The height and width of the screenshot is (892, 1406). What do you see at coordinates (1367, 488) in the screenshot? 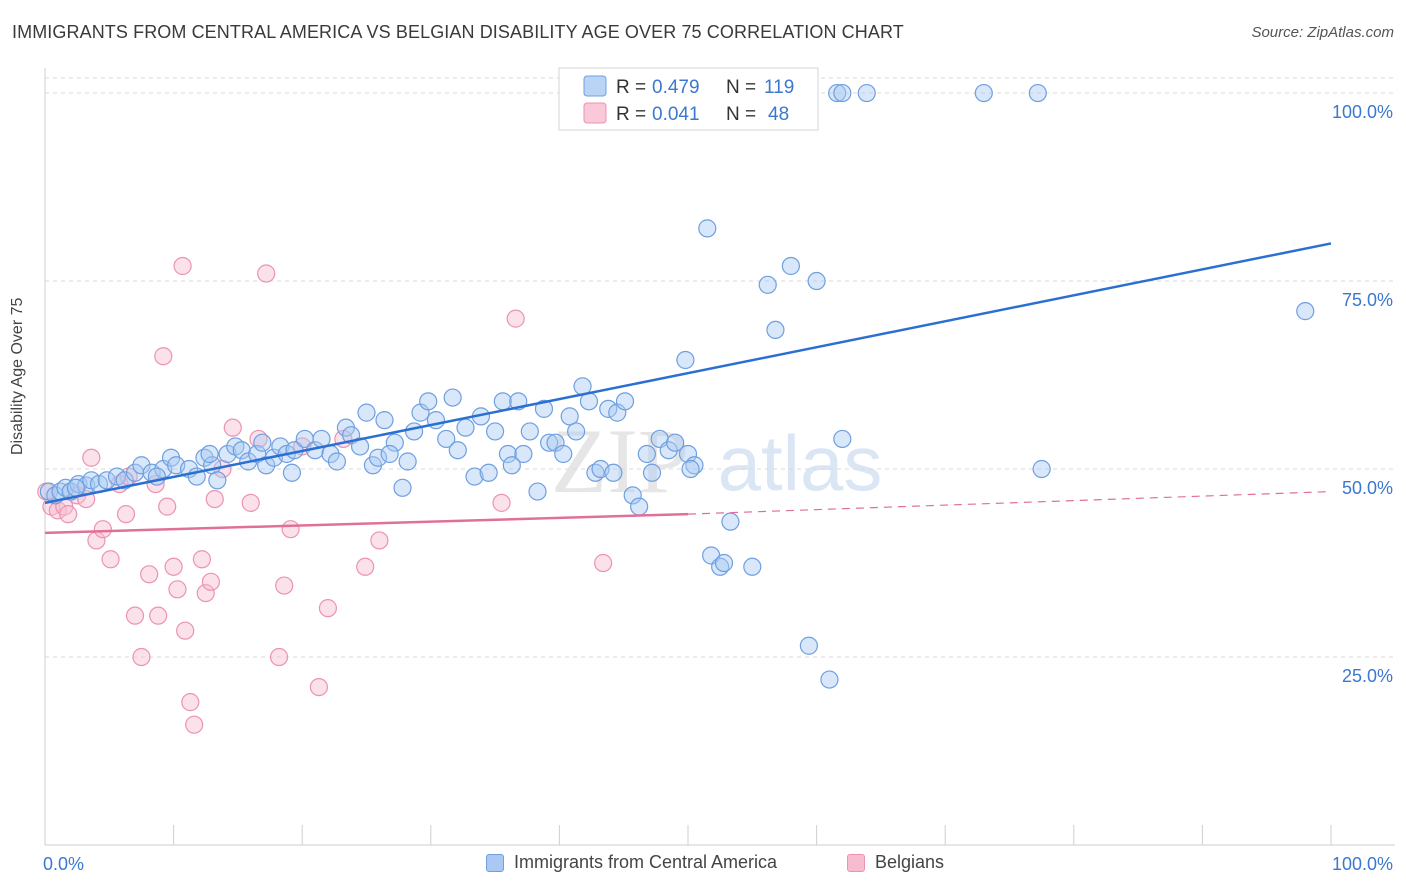
I see `y-tick-label: 50.0%` at bounding box center [1367, 488].